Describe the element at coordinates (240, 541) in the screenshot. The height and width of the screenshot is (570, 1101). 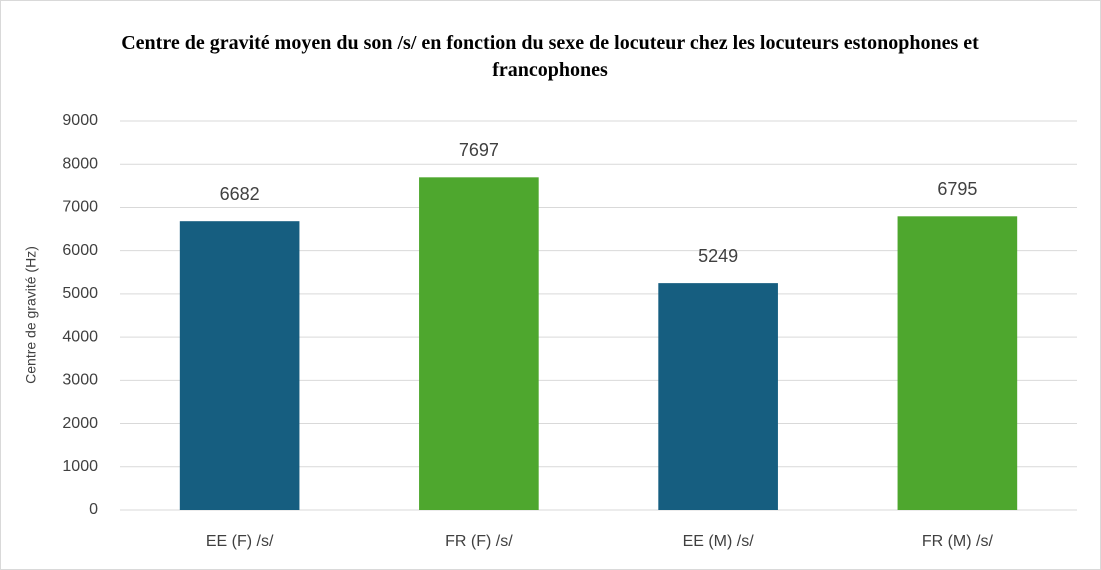
I see `x-tick-label: EE (F) /s/` at that location.